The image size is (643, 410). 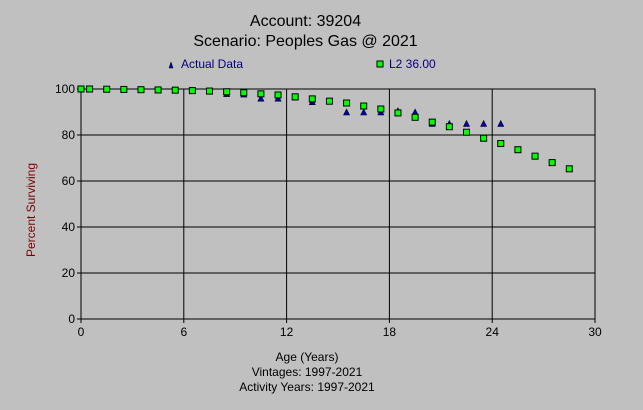 What do you see at coordinates (65, 89) in the screenshot?
I see `y-tick-label: 100` at bounding box center [65, 89].